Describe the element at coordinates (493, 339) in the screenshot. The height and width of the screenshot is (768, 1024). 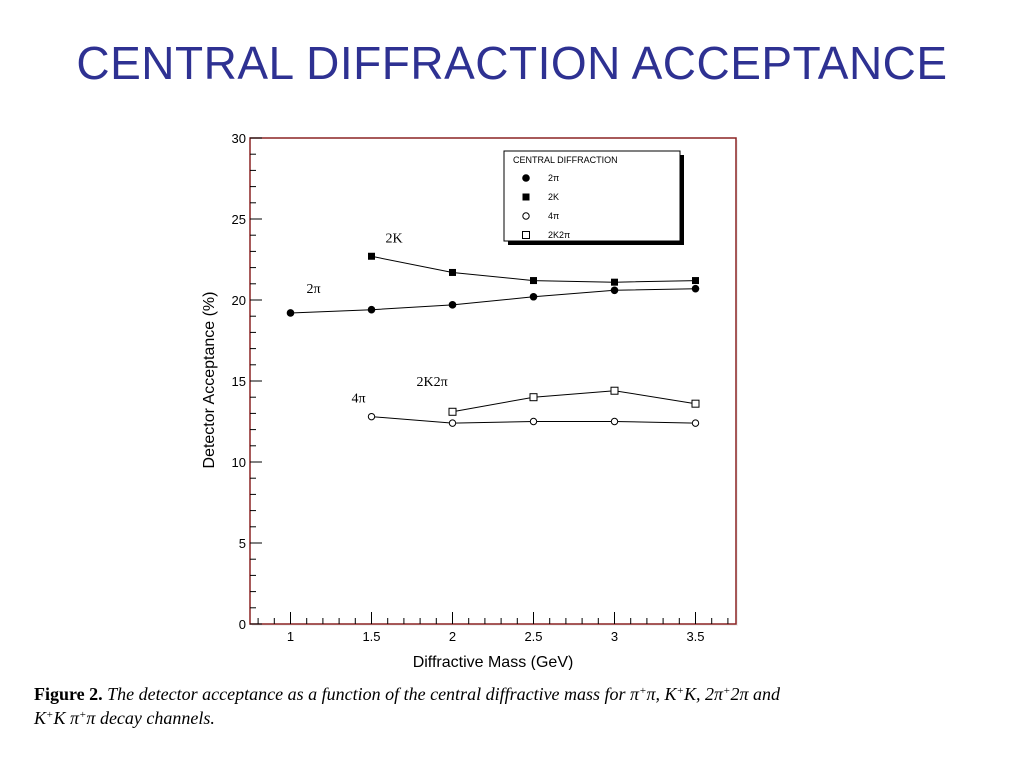
I see `series-layer` at that location.